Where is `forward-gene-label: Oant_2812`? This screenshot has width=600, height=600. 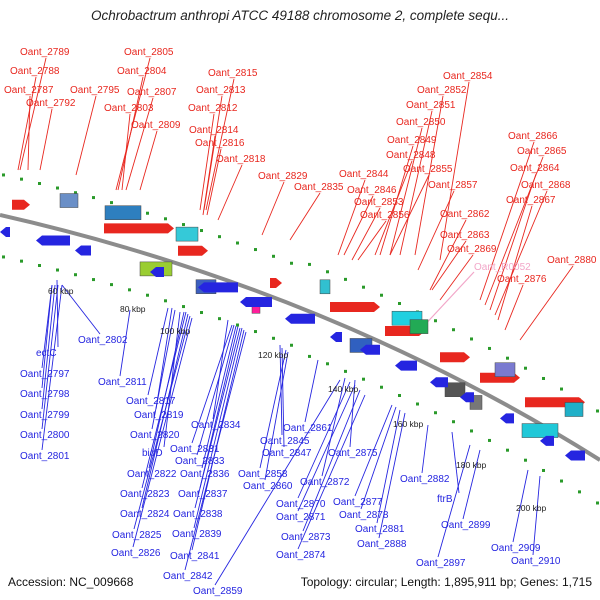 forward-gene-label: Oant_2812 is located at coordinates (213, 108).